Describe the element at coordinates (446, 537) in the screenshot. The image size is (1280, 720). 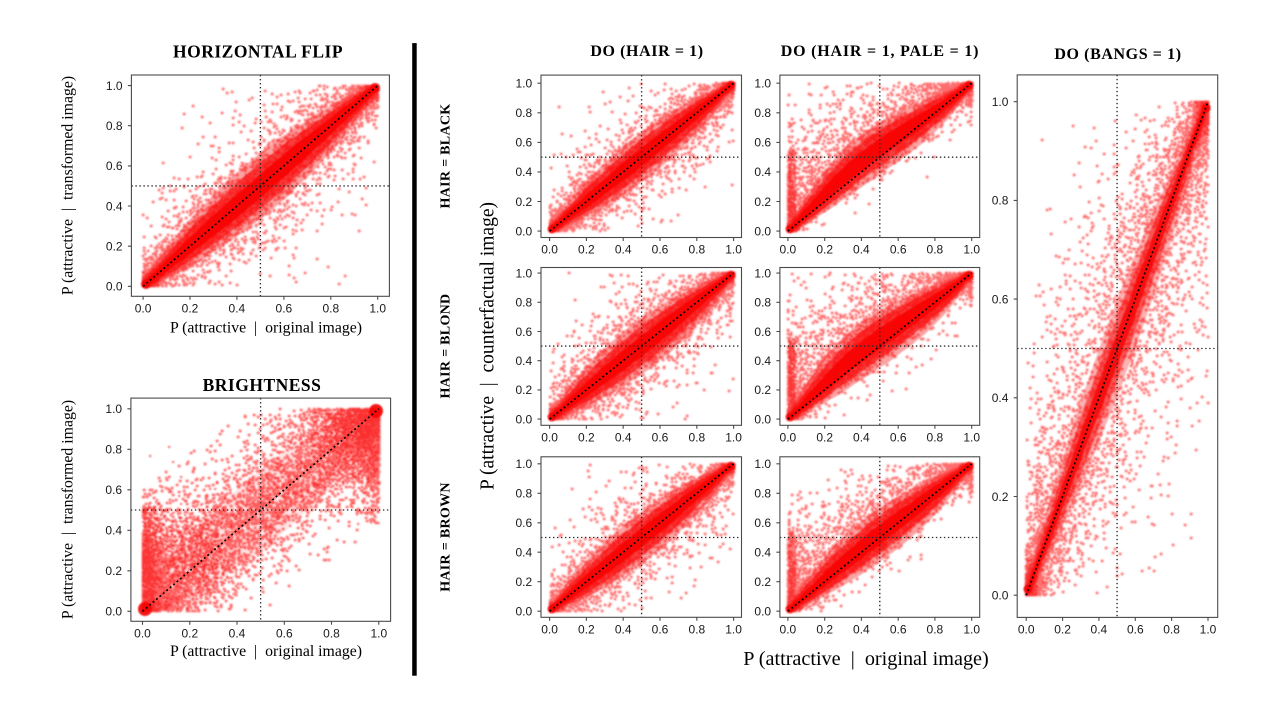
I see `svg-text: HAIR = BROWN` at that location.